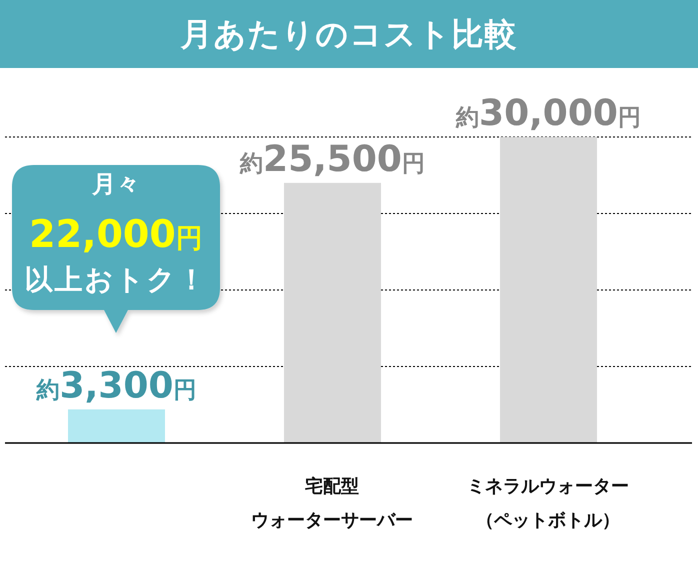 This screenshot has height=575, width=698. Describe the element at coordinates (349, 34) in the screenshot. I see `chart-title: 月あたりのコスト比較` at that location.